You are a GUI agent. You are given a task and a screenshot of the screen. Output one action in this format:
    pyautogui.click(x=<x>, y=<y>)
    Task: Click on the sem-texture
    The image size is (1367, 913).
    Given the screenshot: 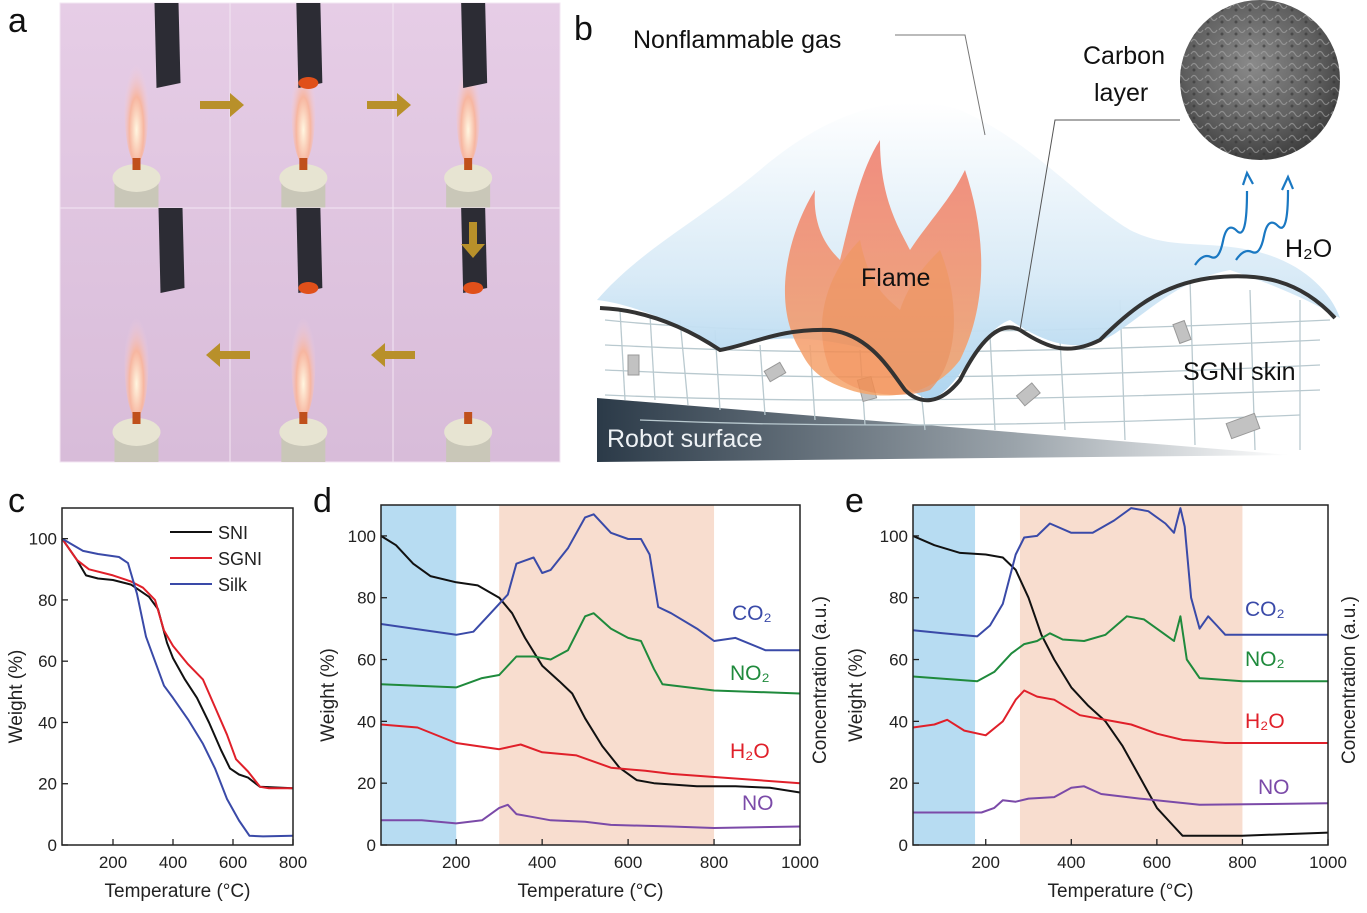 What is the action you would take?
    pyautogui.click(x=1260, y=80)
    